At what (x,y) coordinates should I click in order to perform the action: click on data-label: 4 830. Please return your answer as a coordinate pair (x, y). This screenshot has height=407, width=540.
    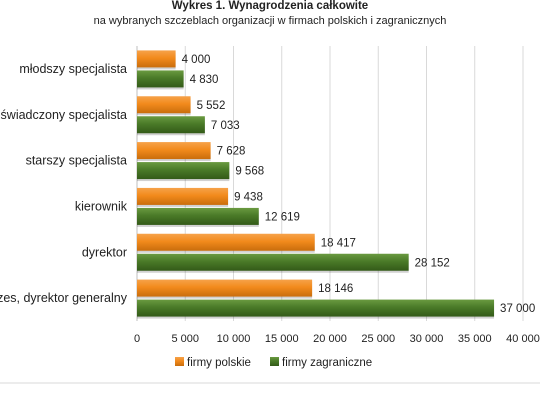
    Looking at the image, I should click on (204, 80).